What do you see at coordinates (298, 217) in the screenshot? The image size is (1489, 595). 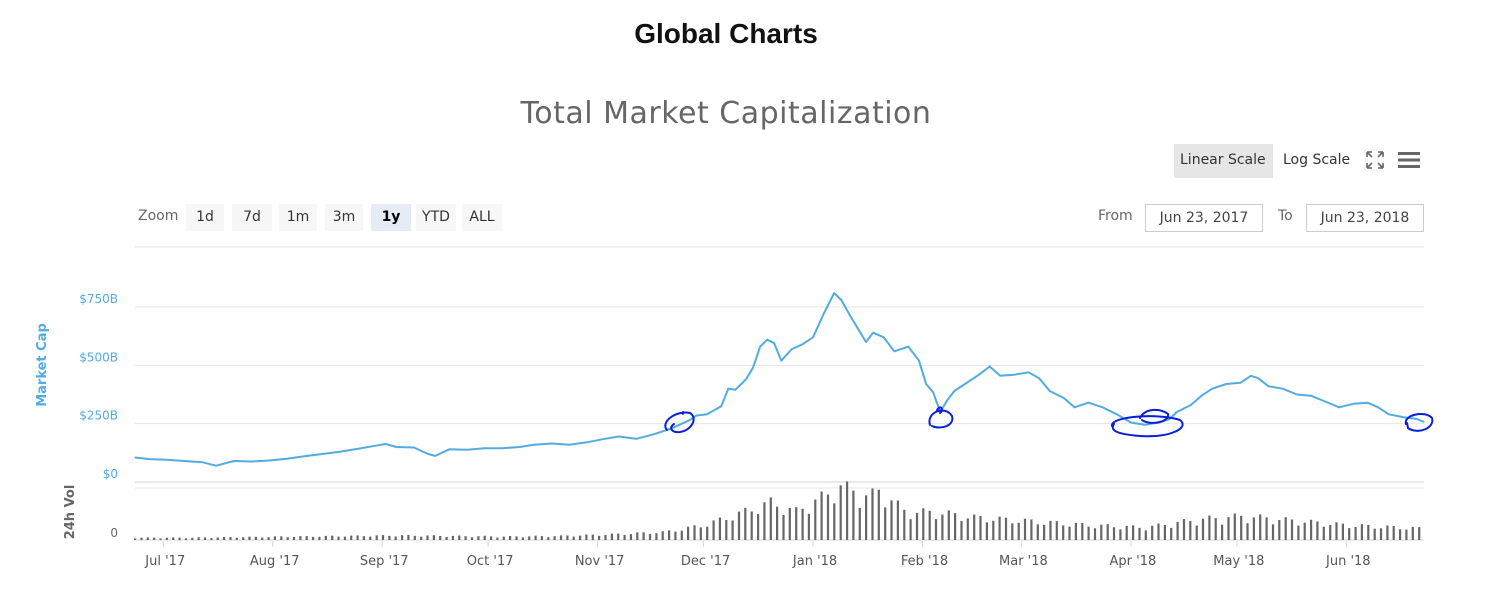 I see `zoom-button-1m: 1m` at bounding box center [298, 217].